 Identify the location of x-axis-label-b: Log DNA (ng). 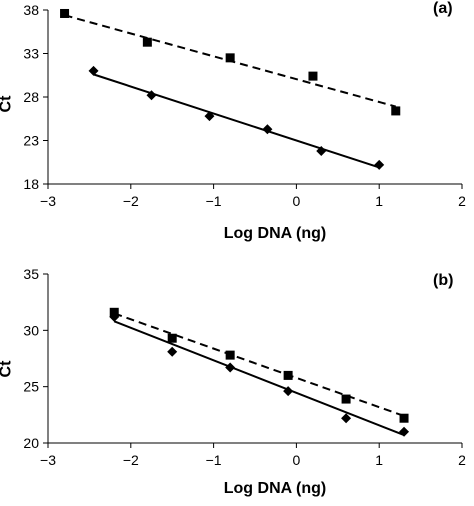
(275, 488).